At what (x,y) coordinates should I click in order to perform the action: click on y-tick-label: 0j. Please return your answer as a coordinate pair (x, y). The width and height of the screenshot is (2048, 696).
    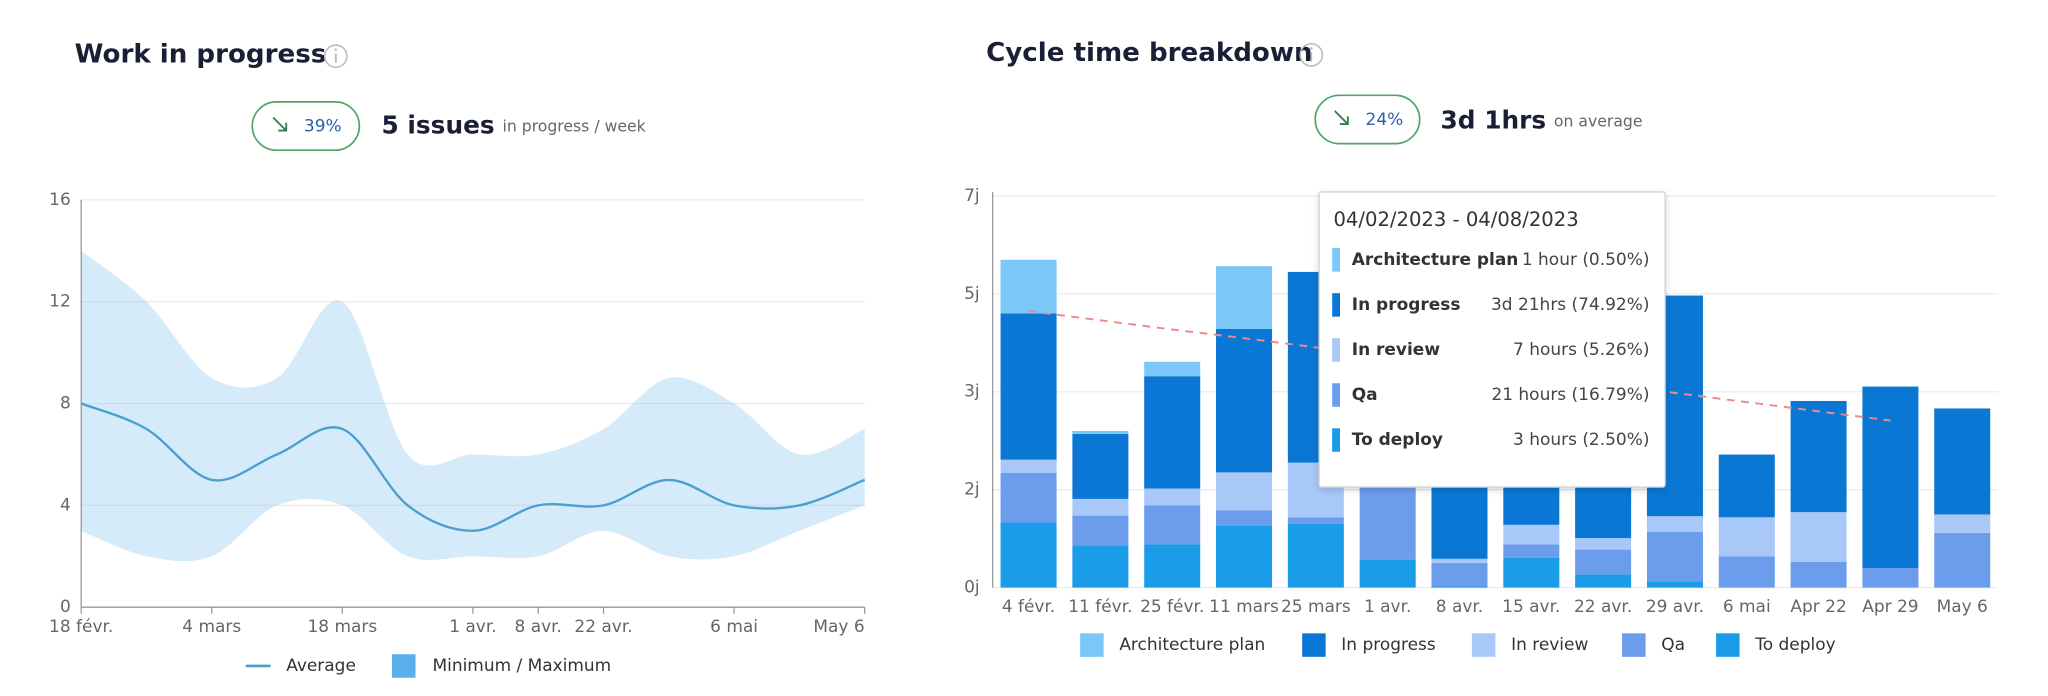
    Looking at the image, I should click on (972, 588).